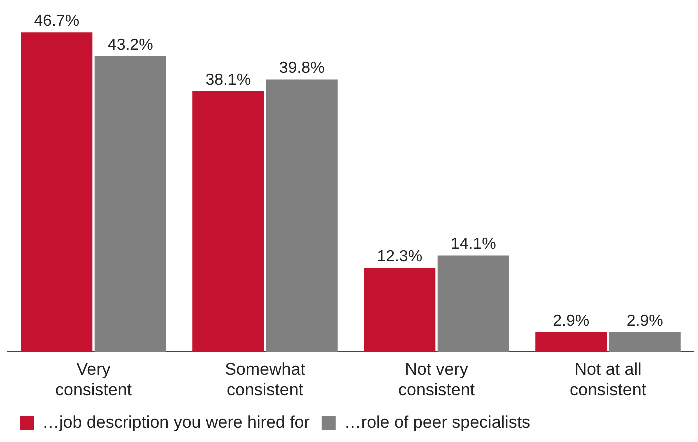 The width and height of the screenshot is (698, 442). Describe the element at coordinates (229, 80) in the screenshot. I see `data-label: 38.1%` at that location.